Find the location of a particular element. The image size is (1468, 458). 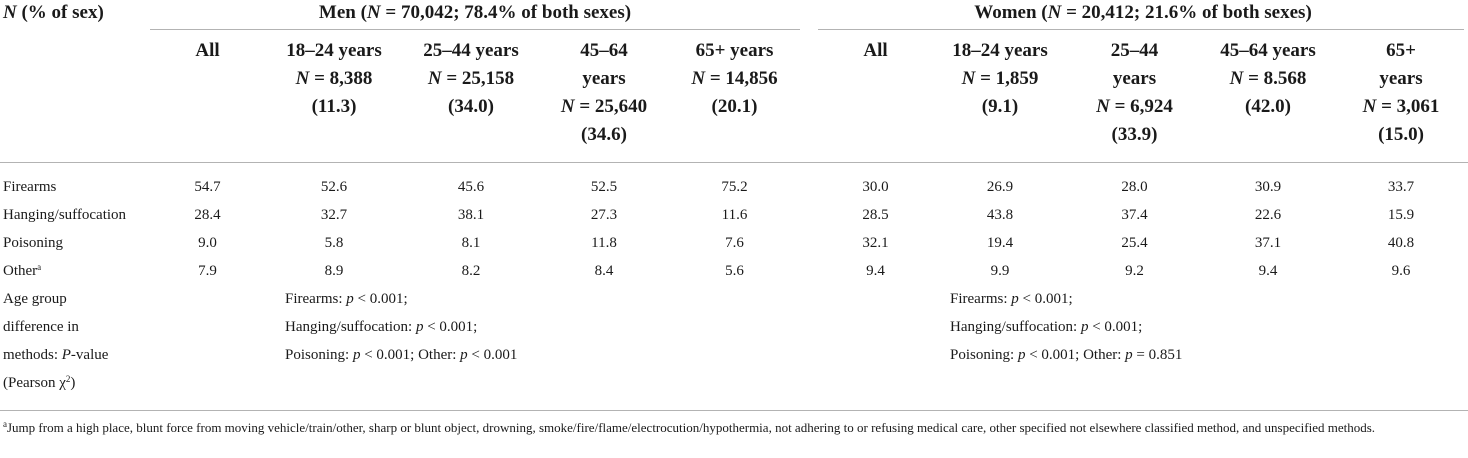

women-p-l3-pre: Poisoning: is located at coordinates (984, 354).